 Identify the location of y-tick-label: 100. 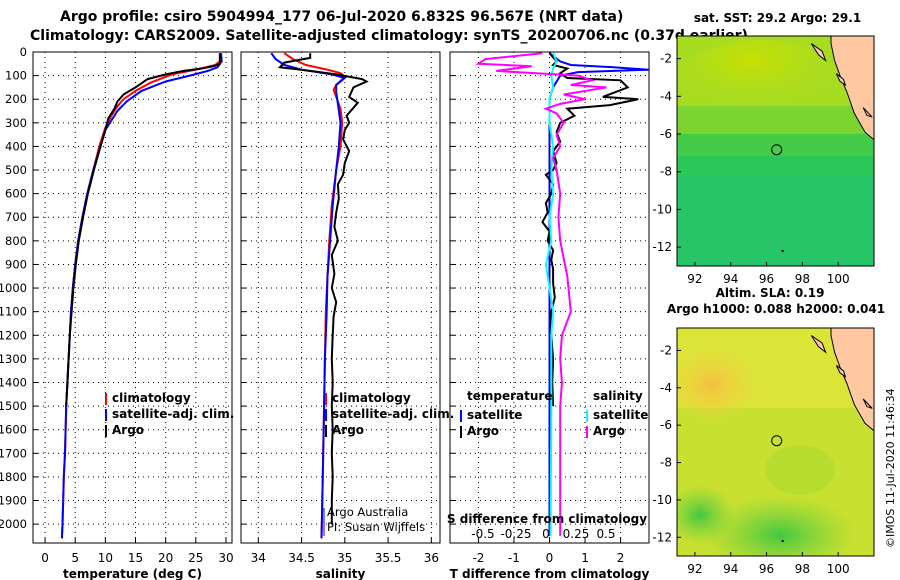
(16, 76).